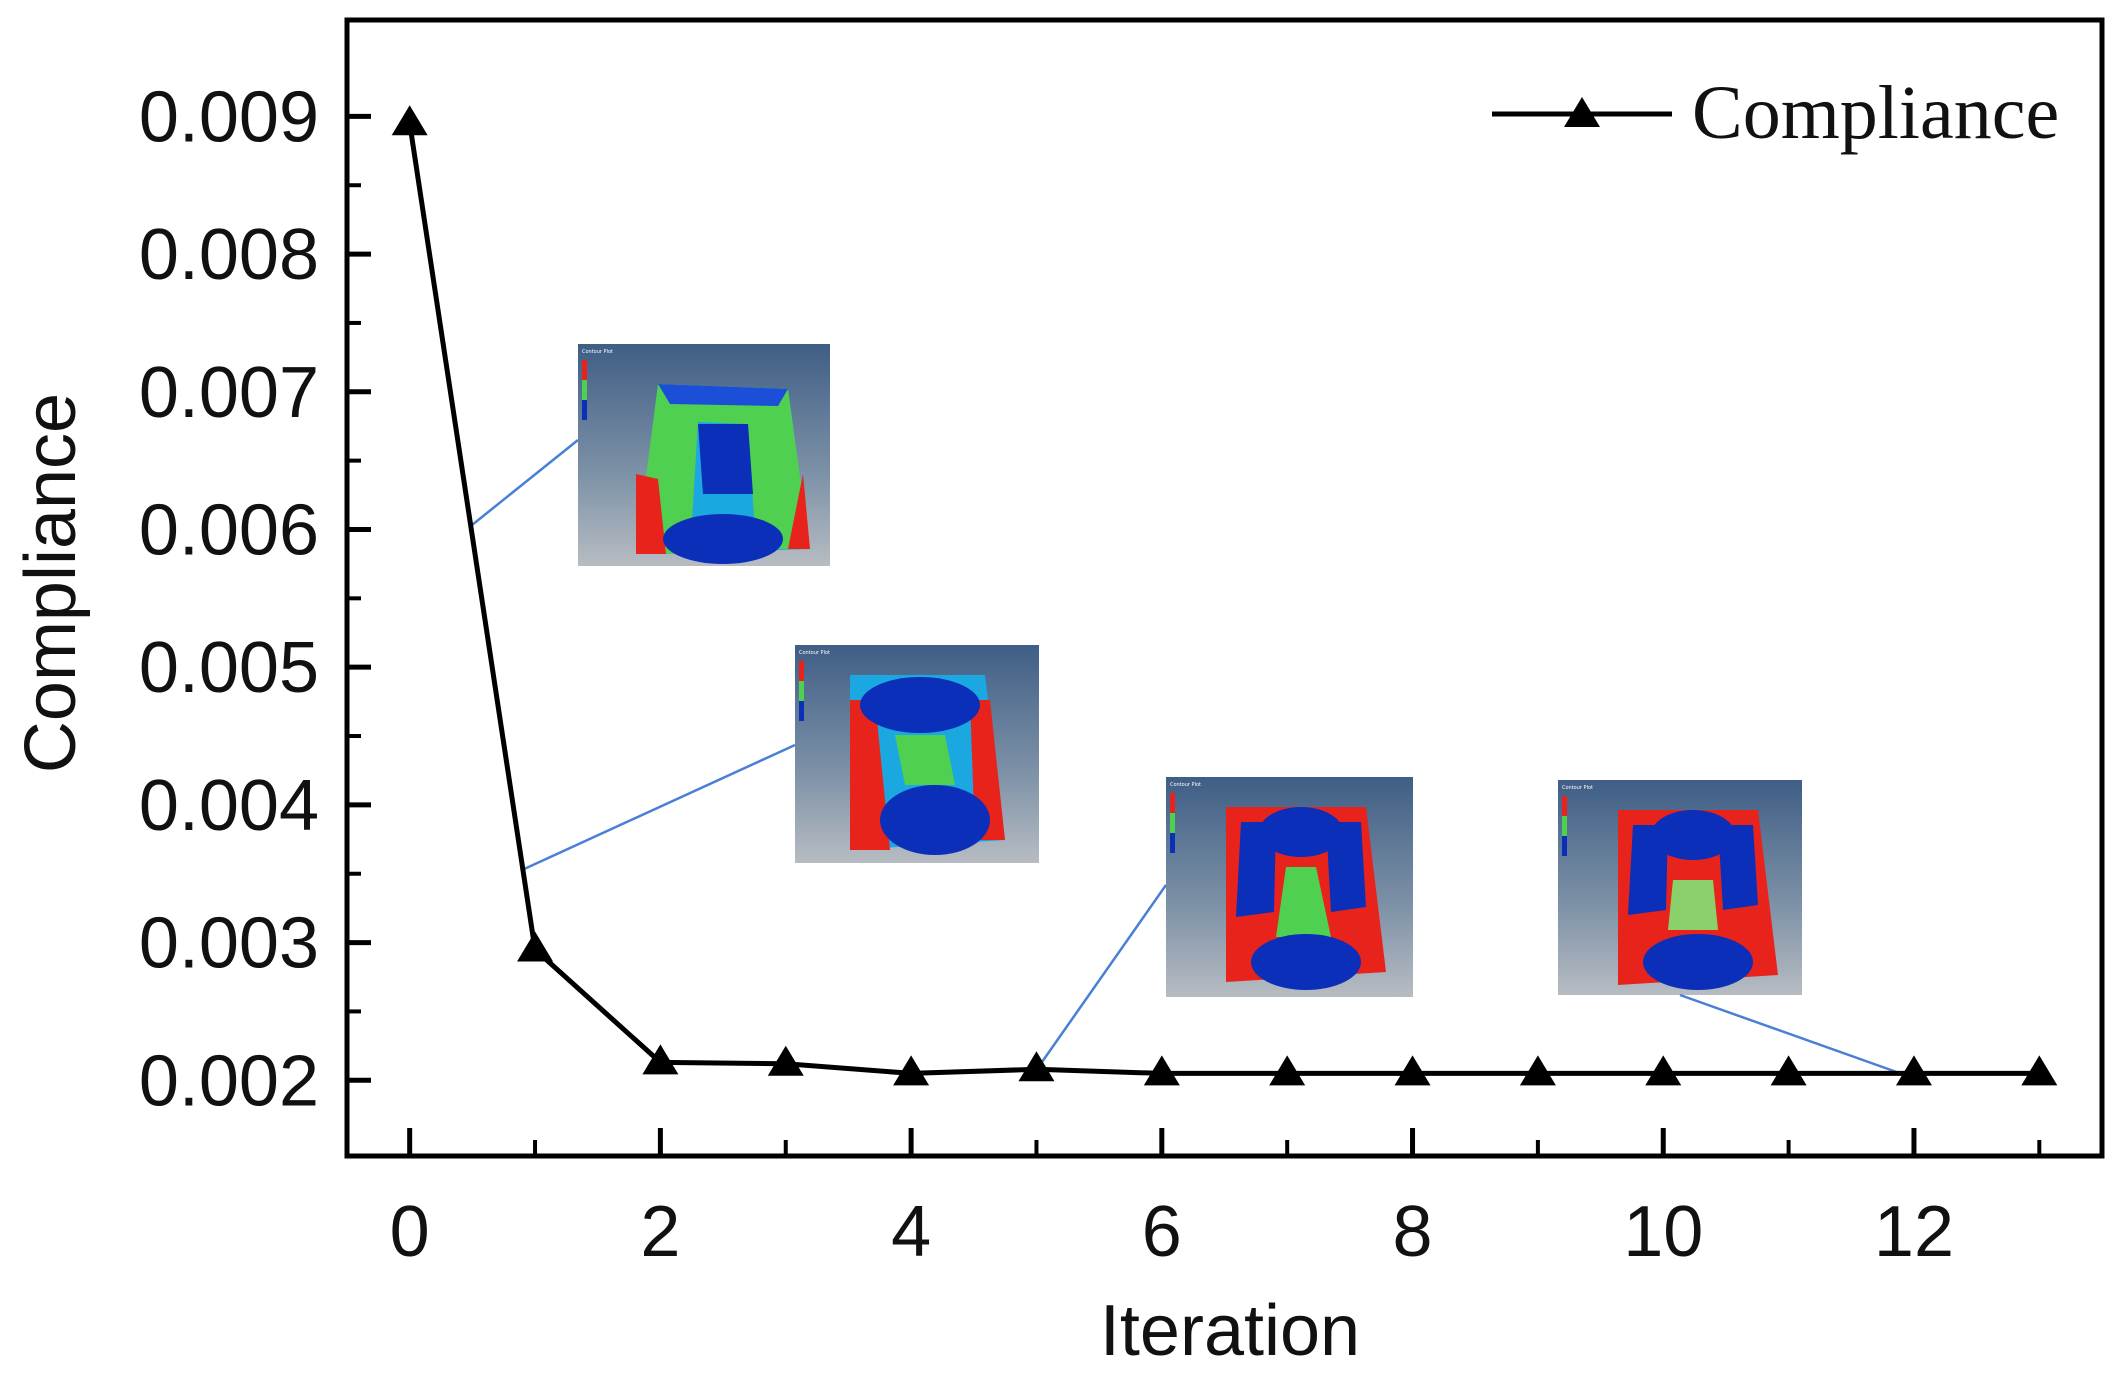  What do you see at coordinates (1582, 112) in the screenshot?
I see `legend-triangle-marker` at bounding box center [1582, 112].